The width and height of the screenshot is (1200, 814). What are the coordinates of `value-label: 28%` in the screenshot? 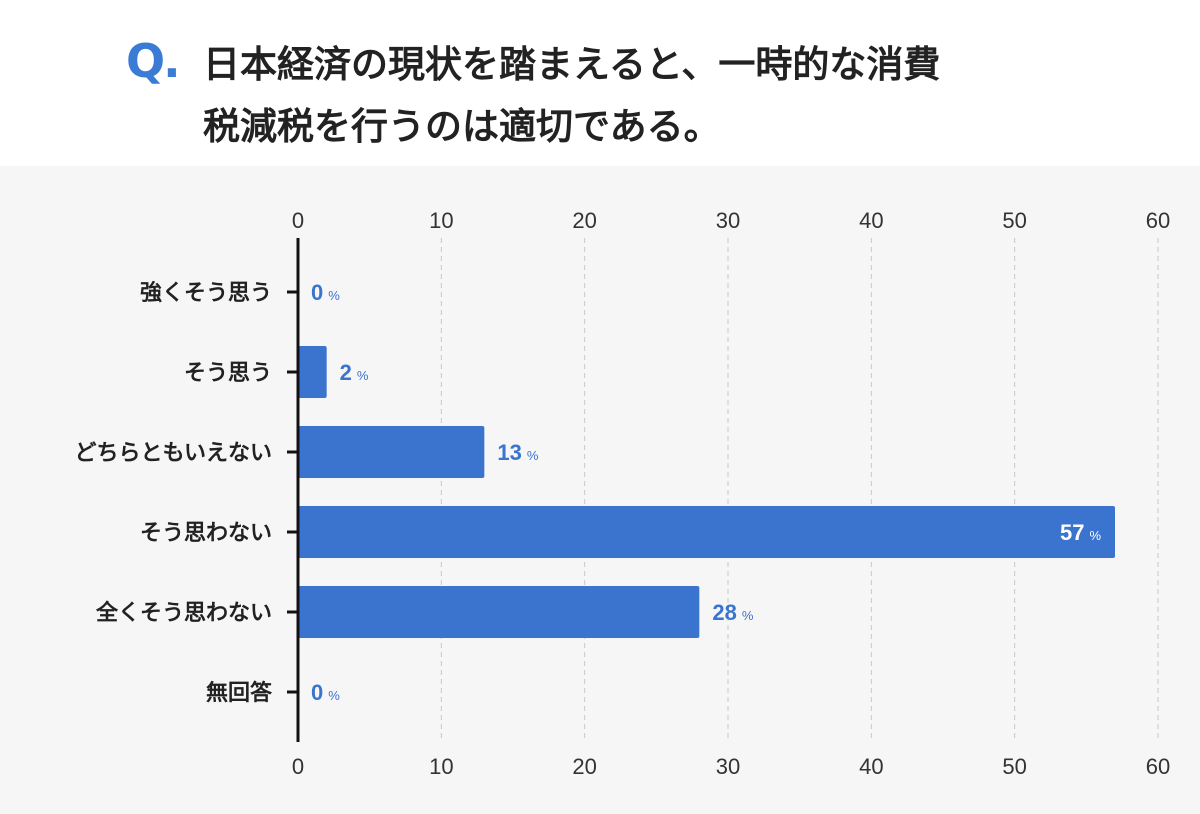 It's located at (732, 612).